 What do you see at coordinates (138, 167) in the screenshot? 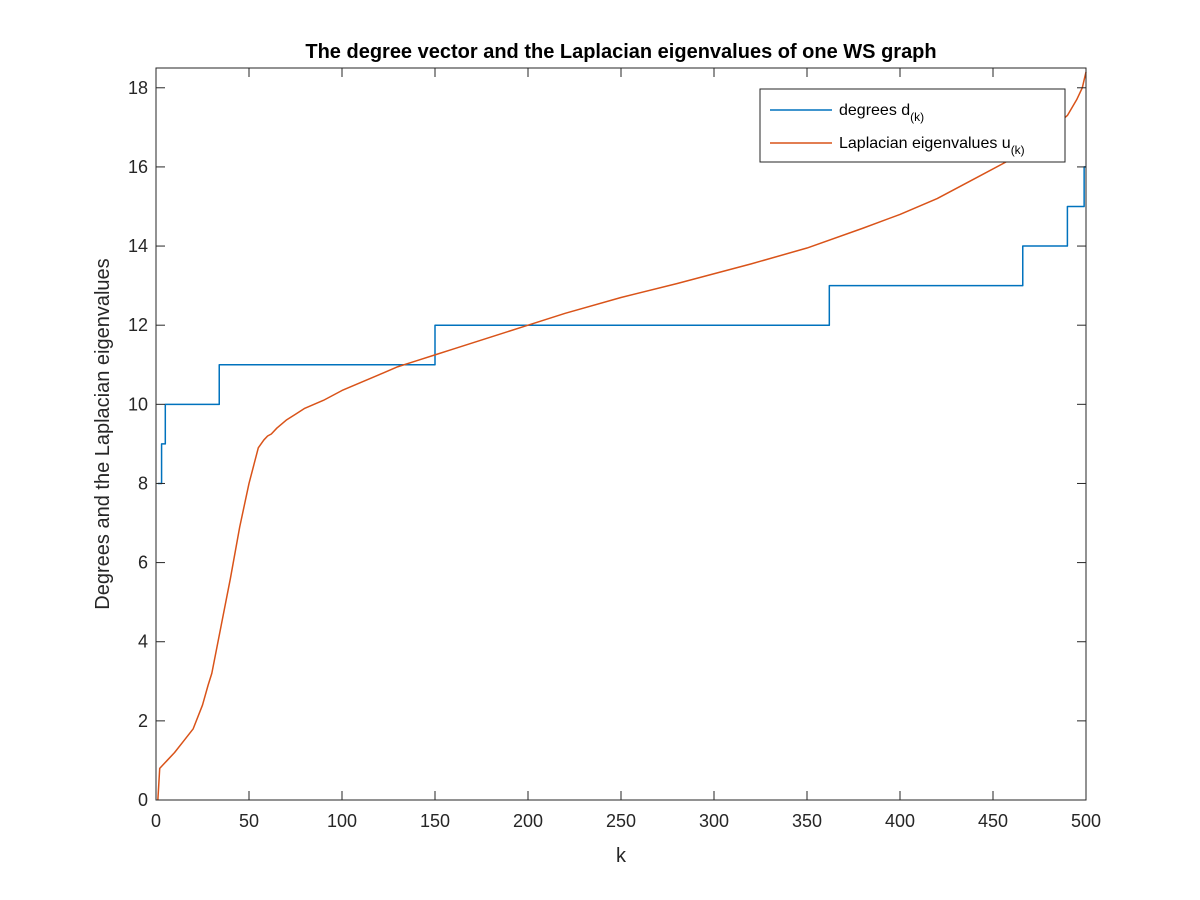
I see `y-tick-label: 16` at bounding box center [138, 167].